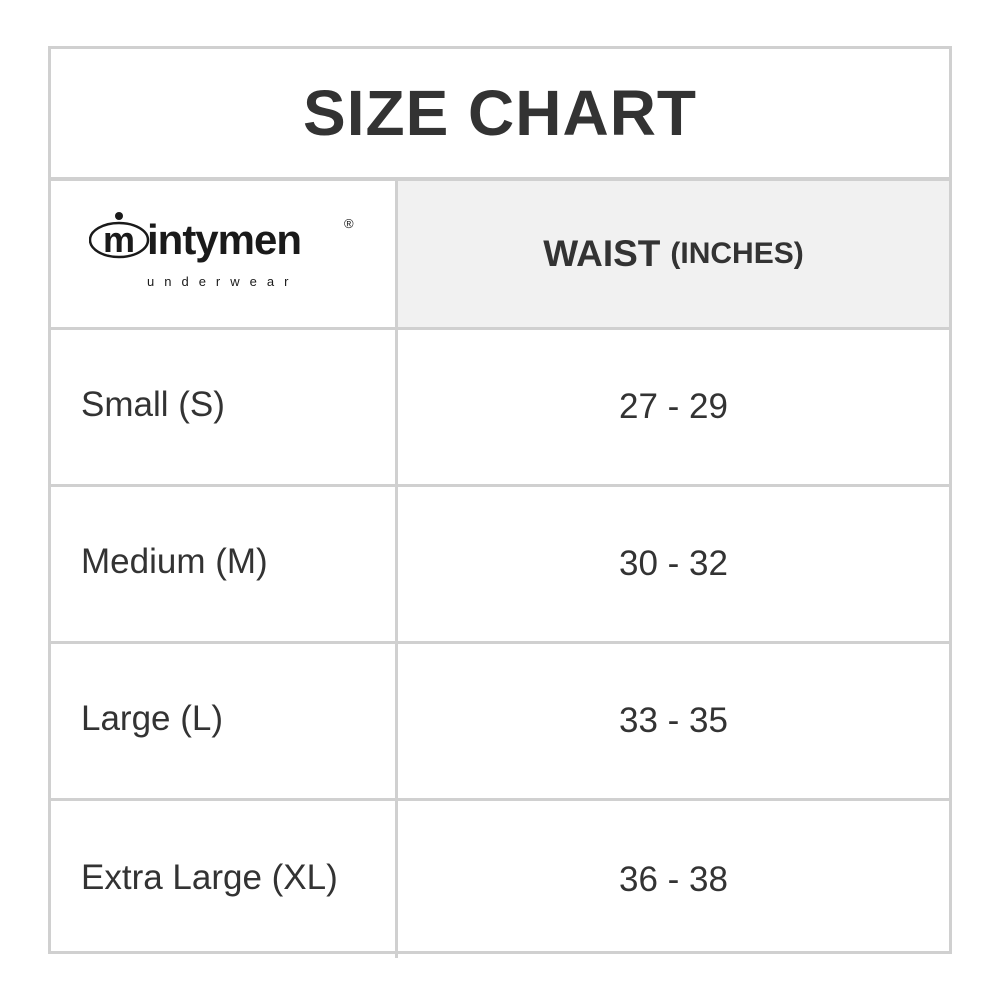  Describe the element at coordinates (673, 720) in the screenshot. I see `waist-cell: 33 - 35` at that location.